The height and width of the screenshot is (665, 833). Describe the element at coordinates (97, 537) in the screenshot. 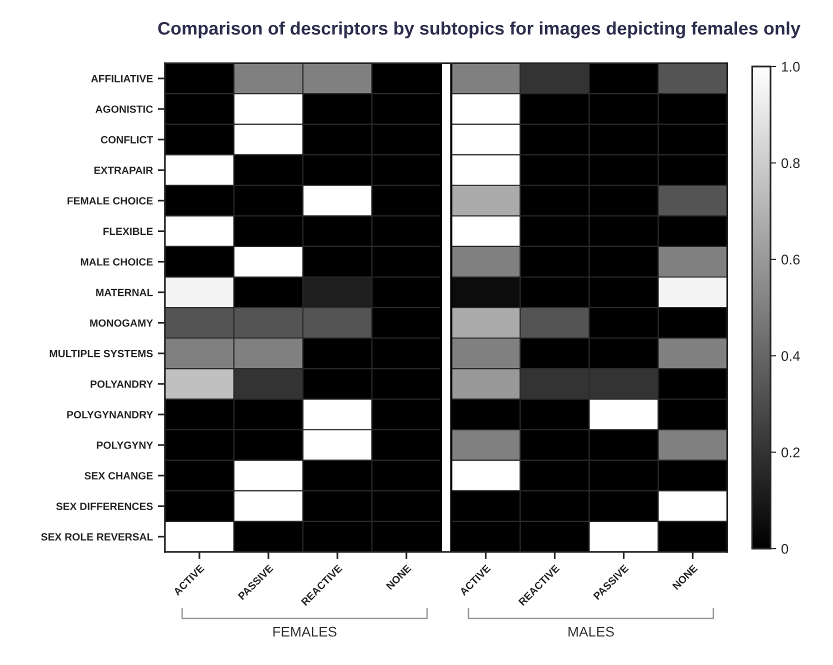

I see `y-tick-label: SEX ROLE REVERSAL` at that location.